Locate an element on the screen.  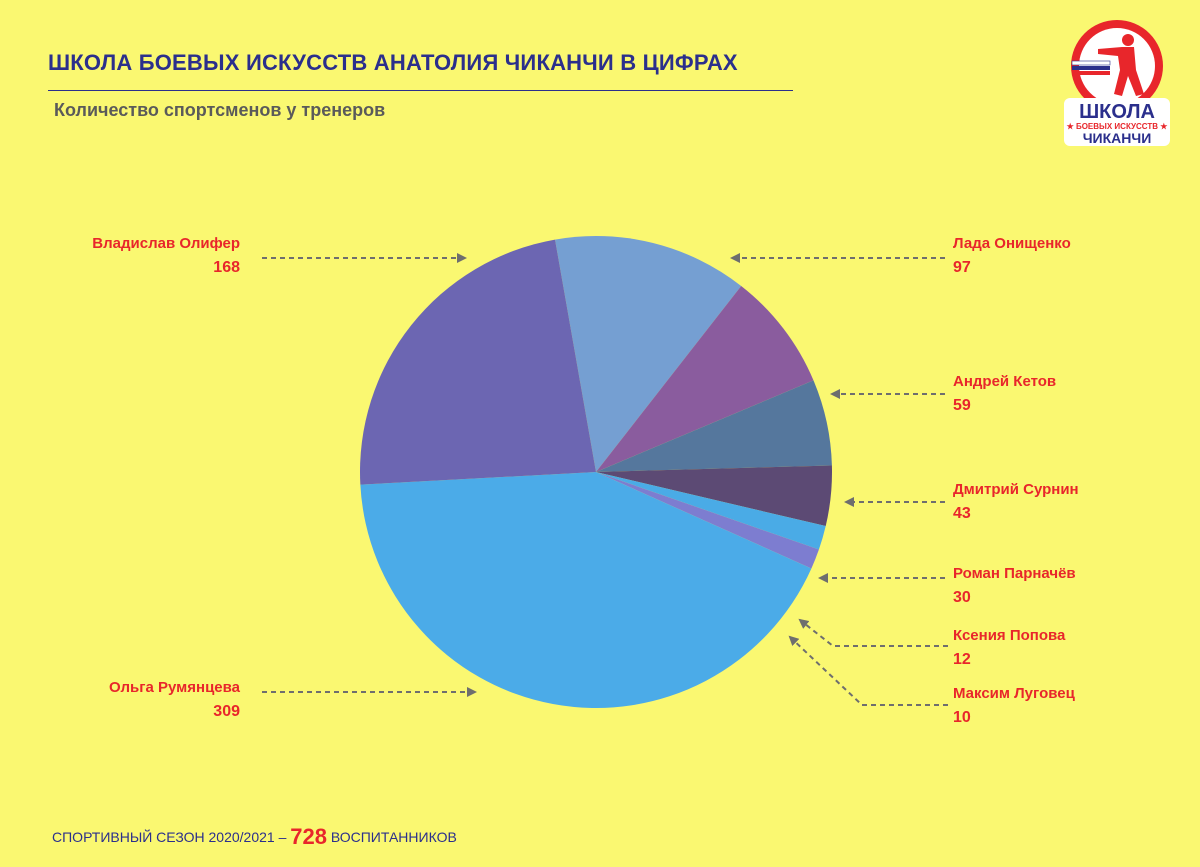
logo-line3: ЧИКАНЧИ is located at coordinates (1117, 138).